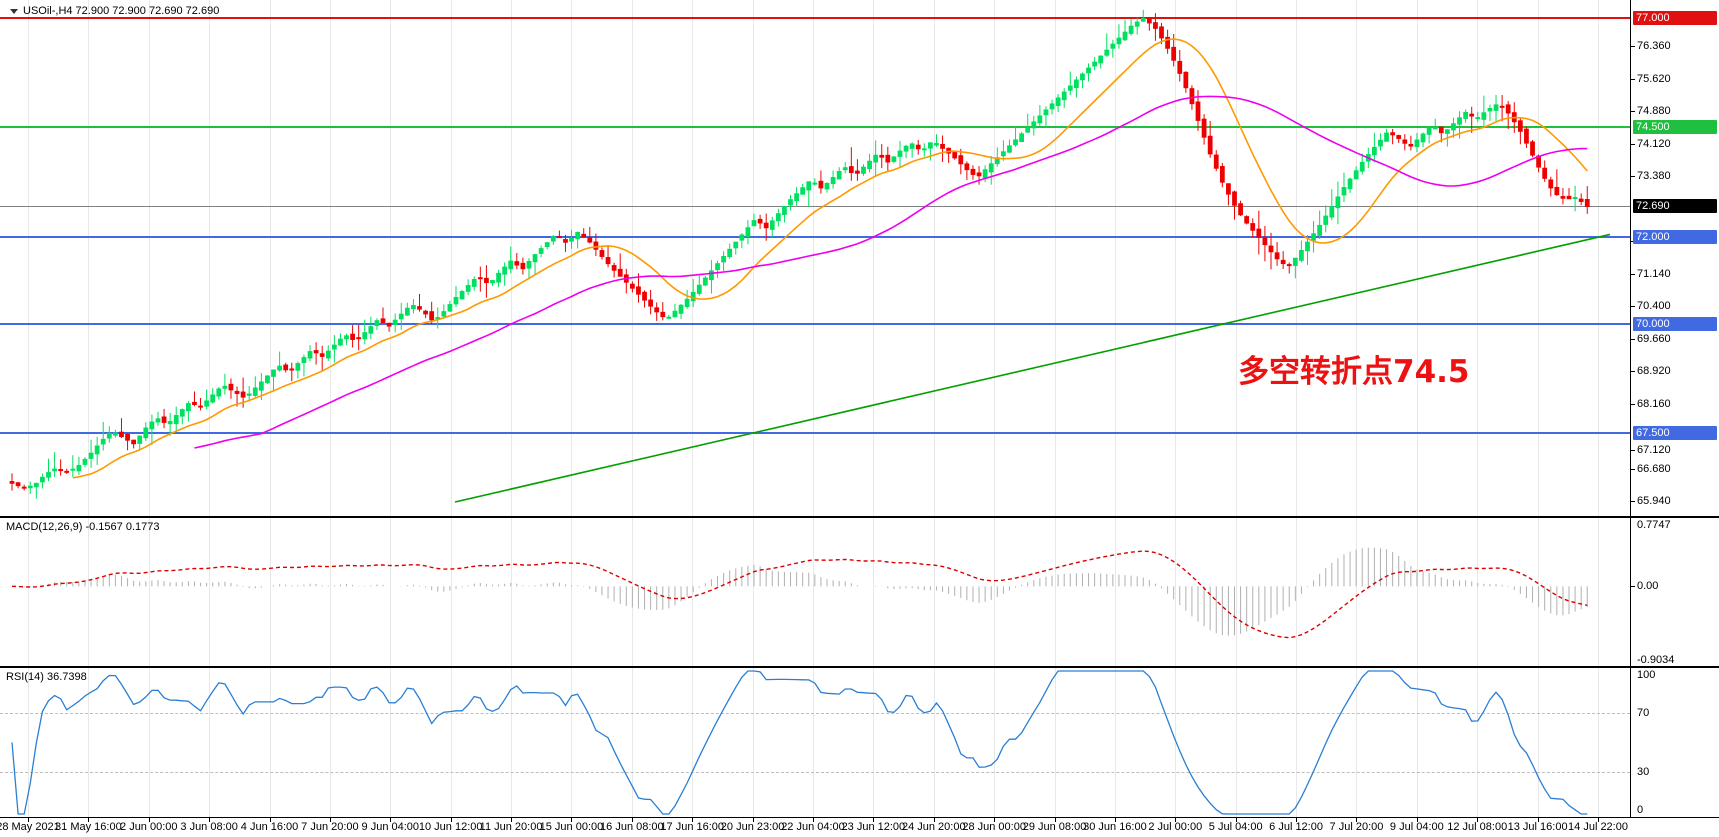 The width and height of the screenshot is (1719, 837). I want to click on price-tag: 77.000, so click(1675, 18).